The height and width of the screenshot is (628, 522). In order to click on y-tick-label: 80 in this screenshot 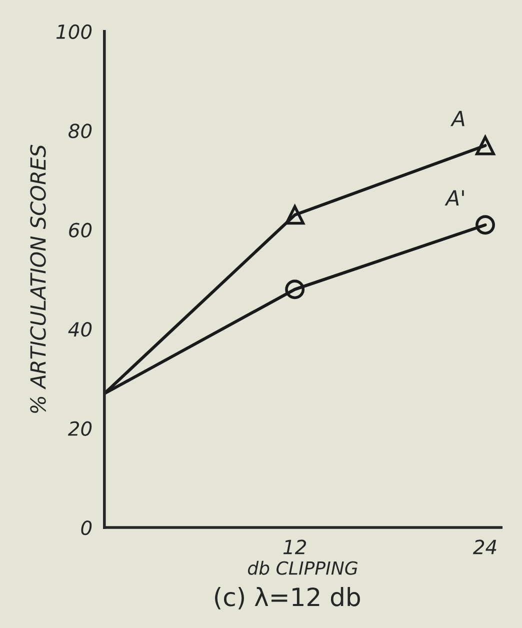, I will do `click(80, 131)`.